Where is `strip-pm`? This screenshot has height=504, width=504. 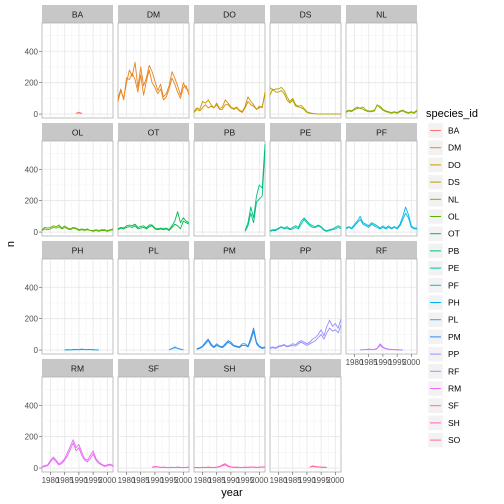 strip-pm is located at coordinates (229, 250).